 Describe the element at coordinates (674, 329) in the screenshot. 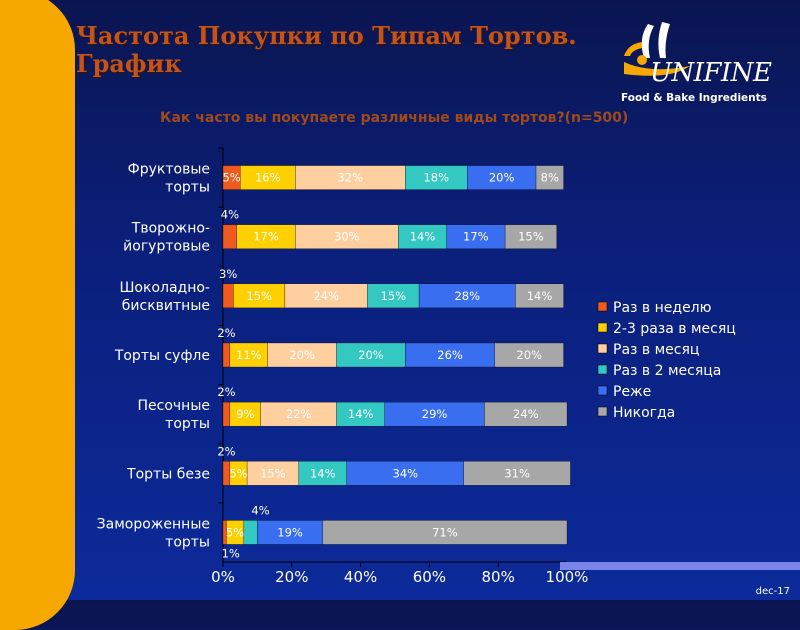

I see `legend-label: 2-3 раза в месяц` at that location.